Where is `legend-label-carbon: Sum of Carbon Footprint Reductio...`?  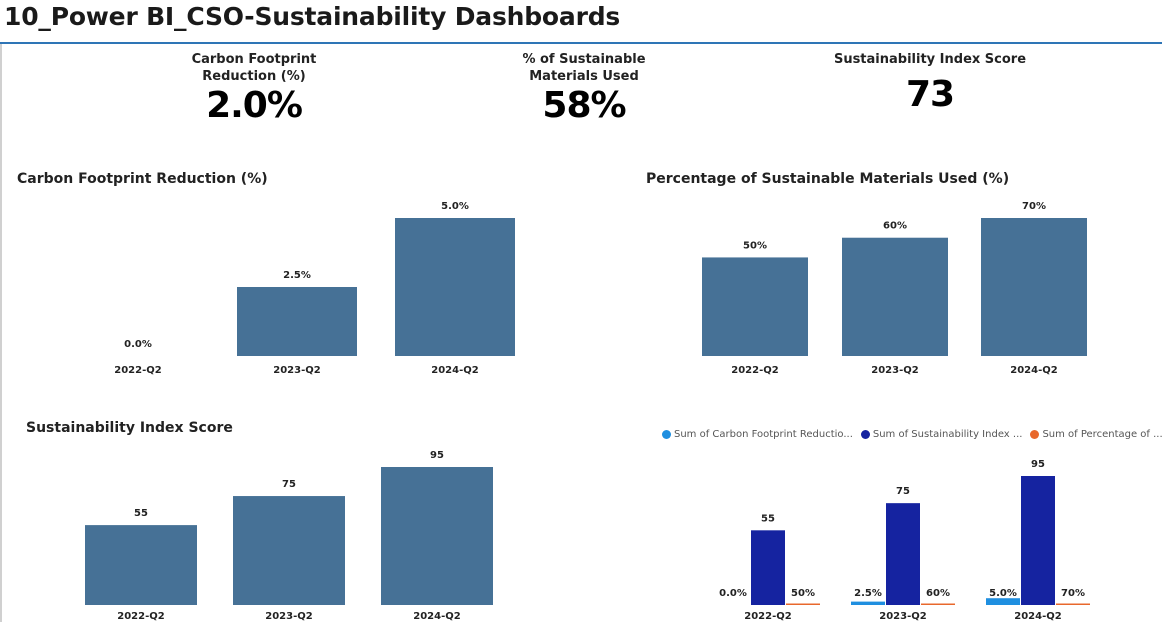 legend-label-carbon: Sum of Carbon Footprint Reductio... is located at coordinates (763, 434).